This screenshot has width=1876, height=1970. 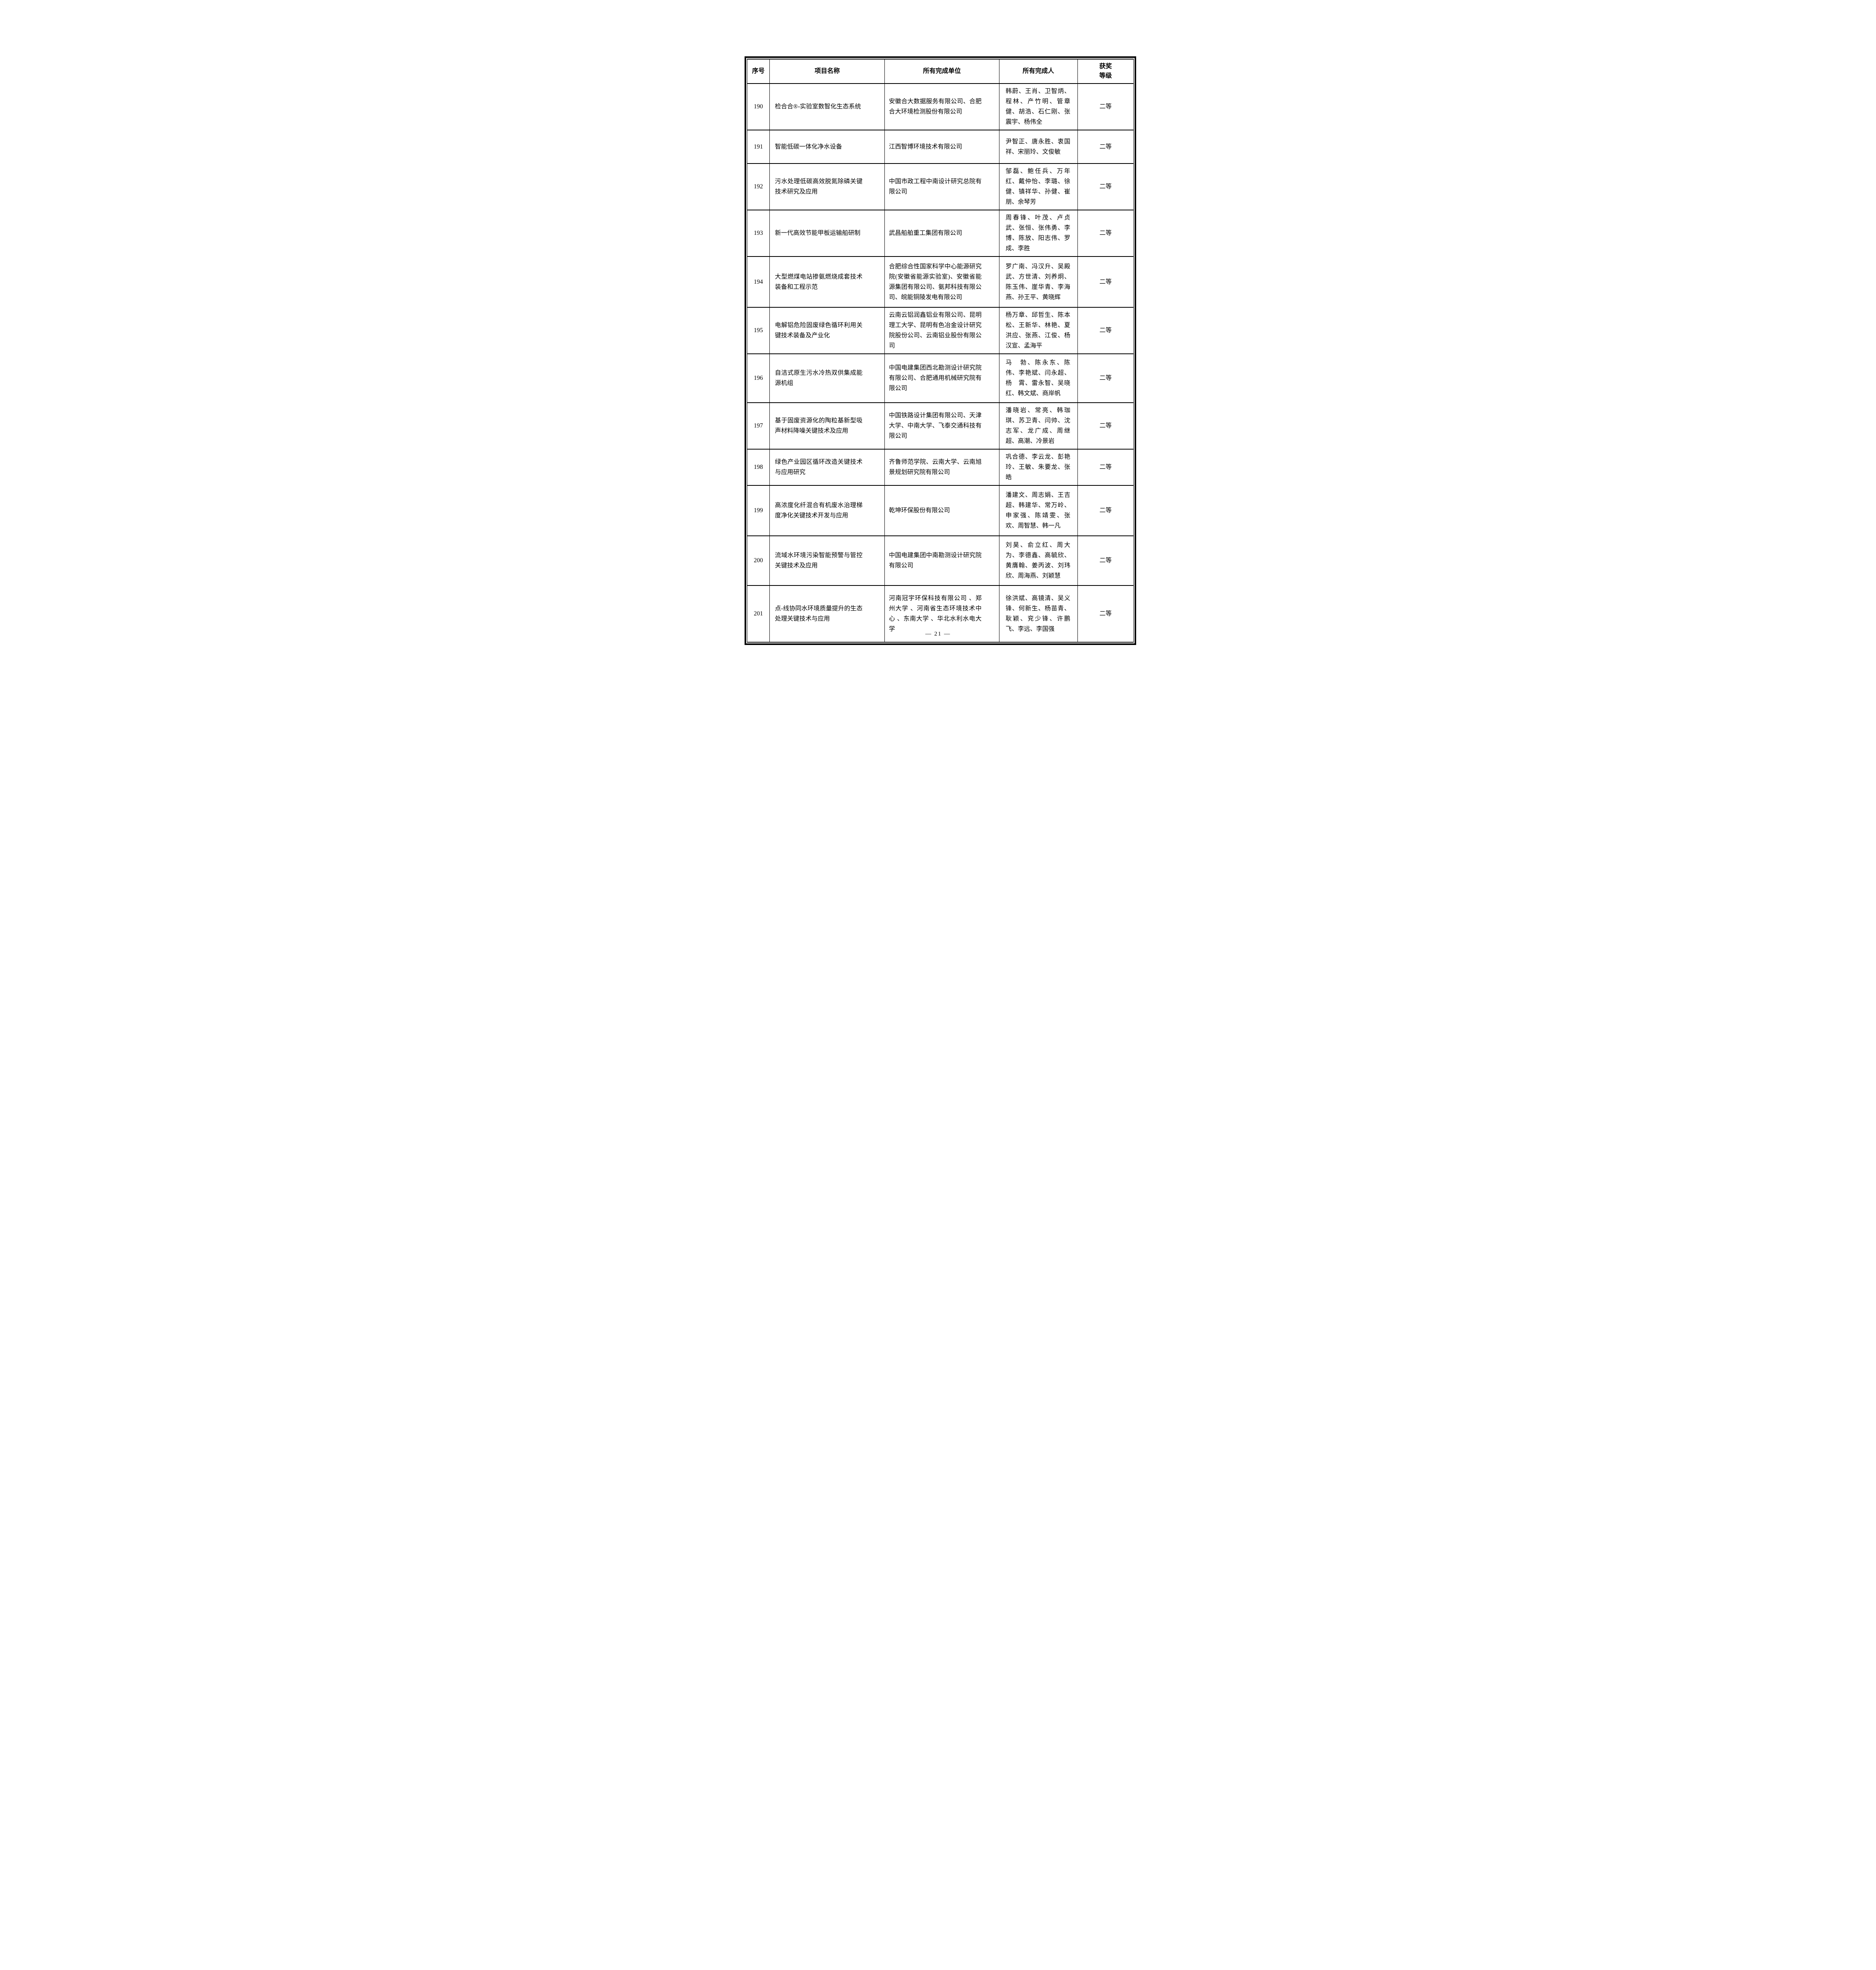 I want to click on row-completing-units: 武昌船舶重工集团有限公司, so click(x=941, y=233).